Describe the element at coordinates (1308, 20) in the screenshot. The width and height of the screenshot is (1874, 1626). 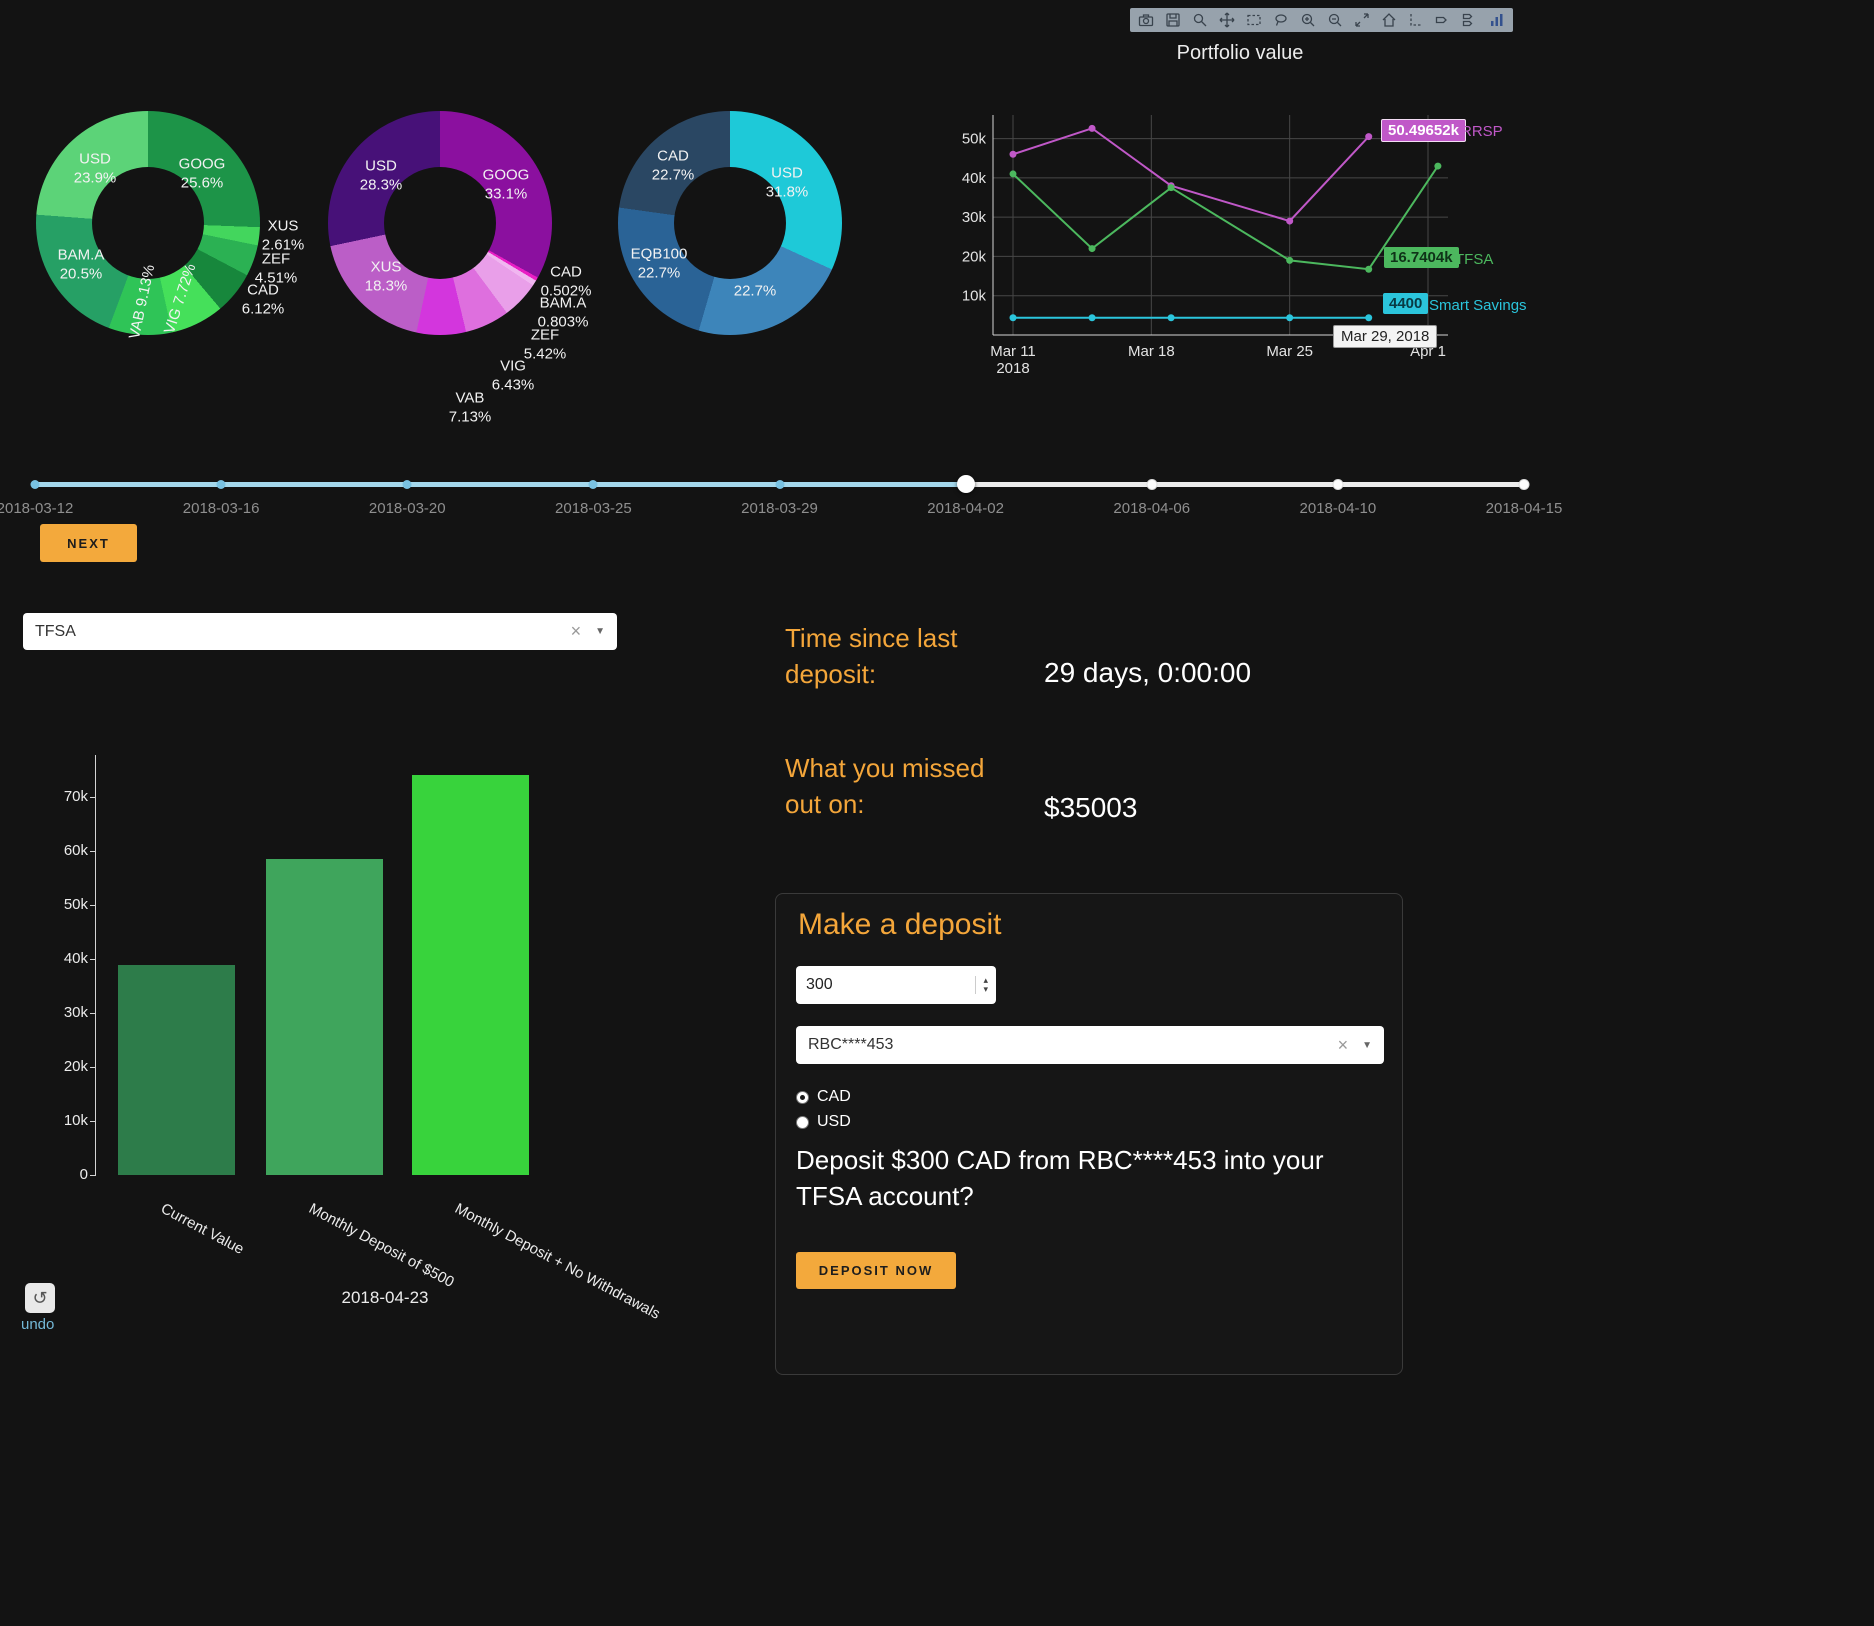
I see `zoom-in-icon` at that location.